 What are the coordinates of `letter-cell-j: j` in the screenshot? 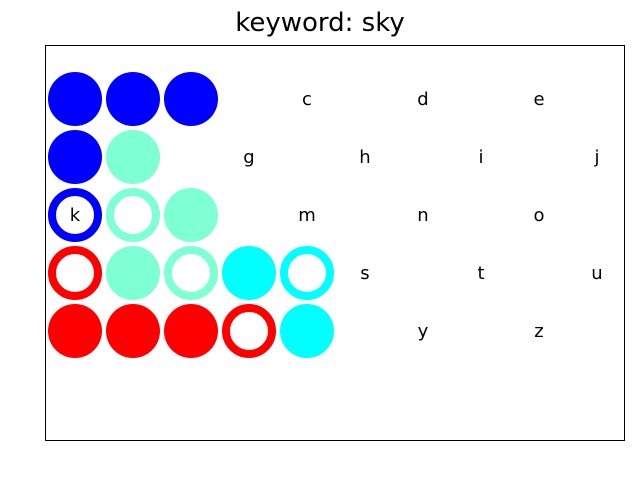 It's located at (597, 157).